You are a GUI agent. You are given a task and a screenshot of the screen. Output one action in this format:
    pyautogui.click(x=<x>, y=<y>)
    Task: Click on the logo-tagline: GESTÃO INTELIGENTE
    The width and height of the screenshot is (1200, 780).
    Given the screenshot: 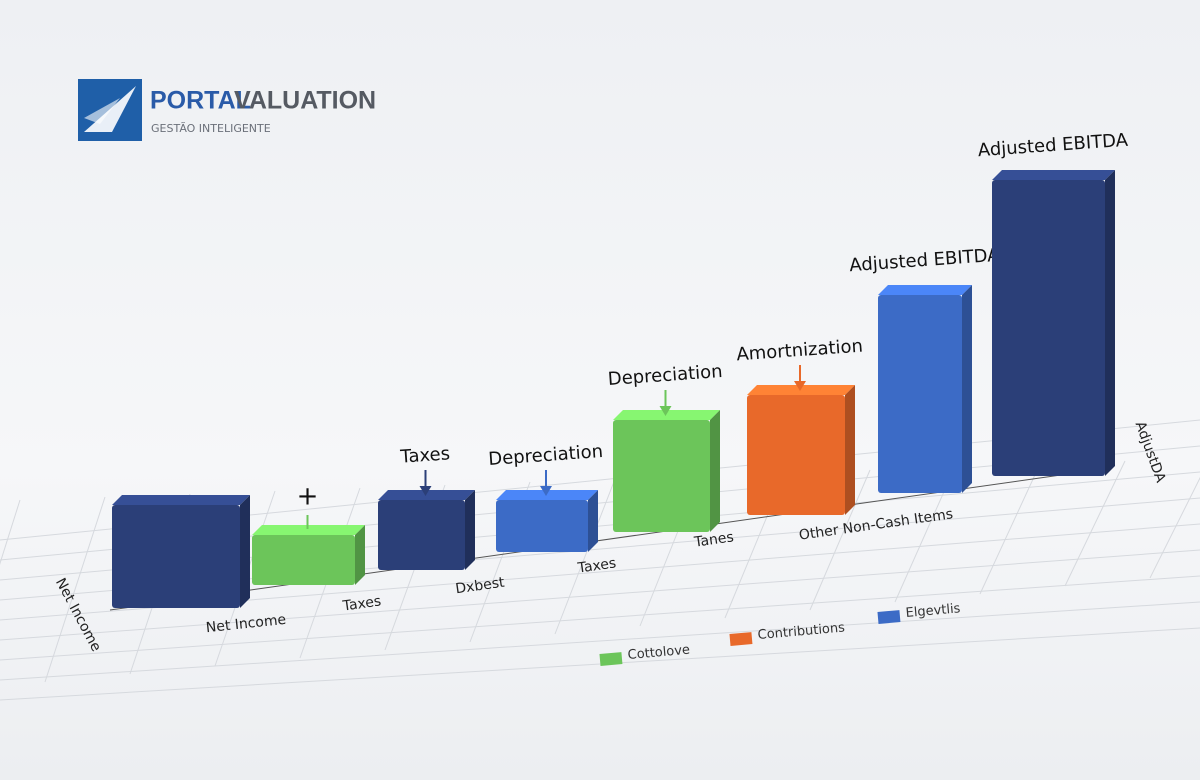 What is the action you would take?
    pyautogui.click(x=211, y=128)
    